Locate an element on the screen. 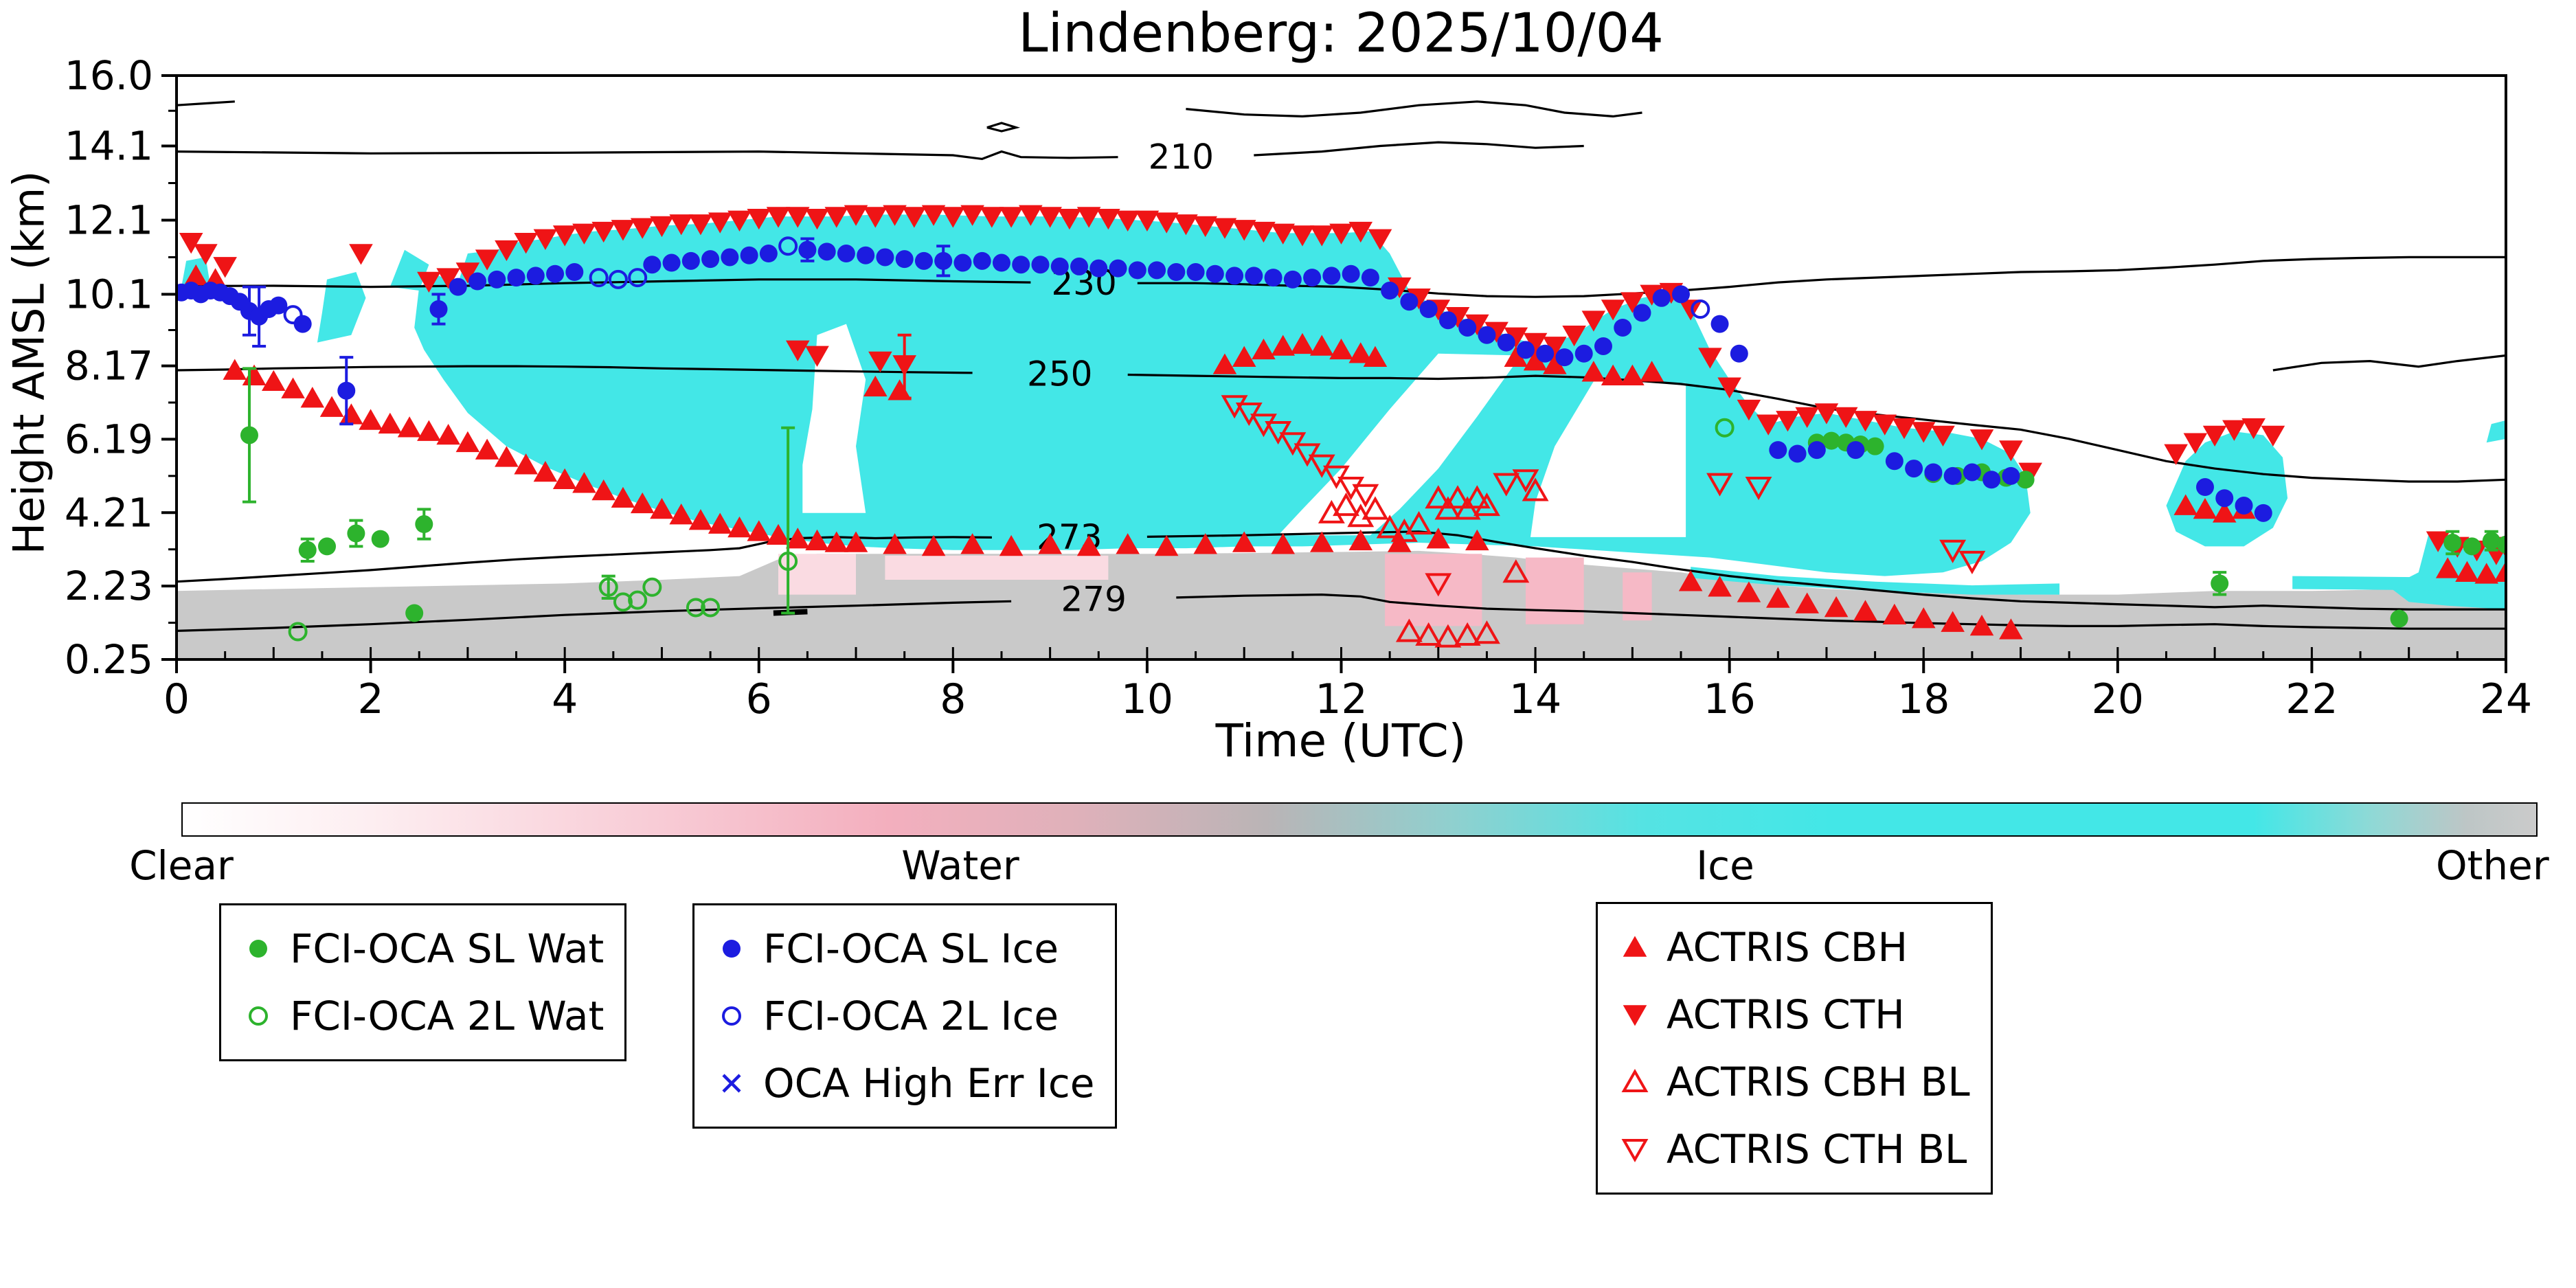 This screenshot has width=2576, height=1288. y-tick-label: 6.19 is located at coordinates (109, 439).